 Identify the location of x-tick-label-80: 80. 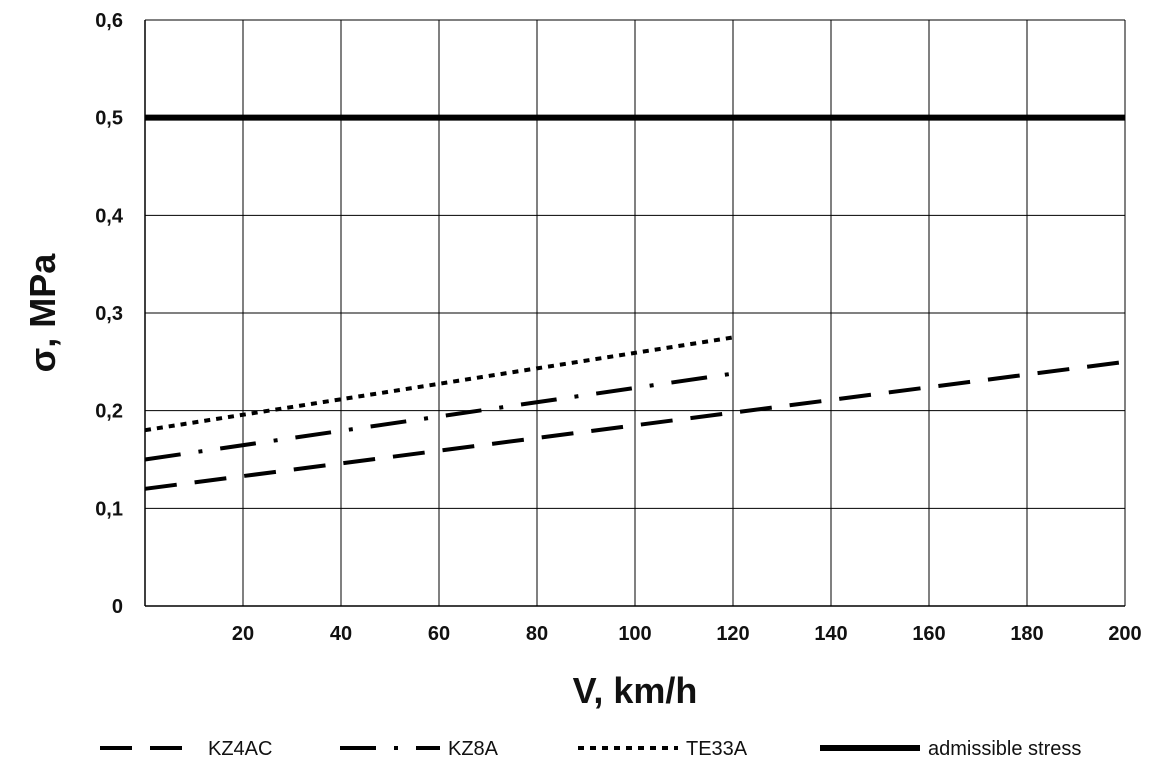
(537, 634).